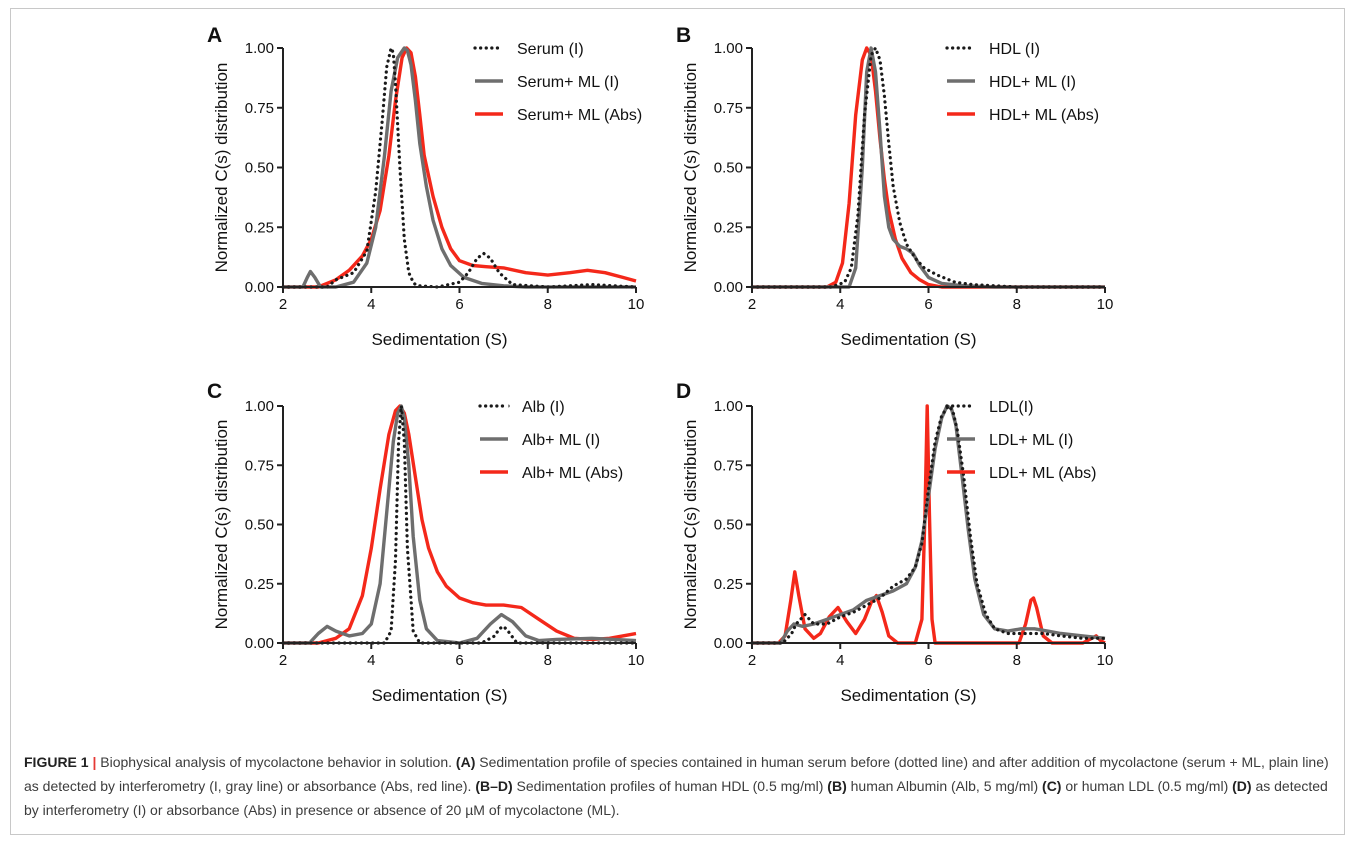 The image size is (1355, 843). I want to click on panel-label: D, so click(683, 391).